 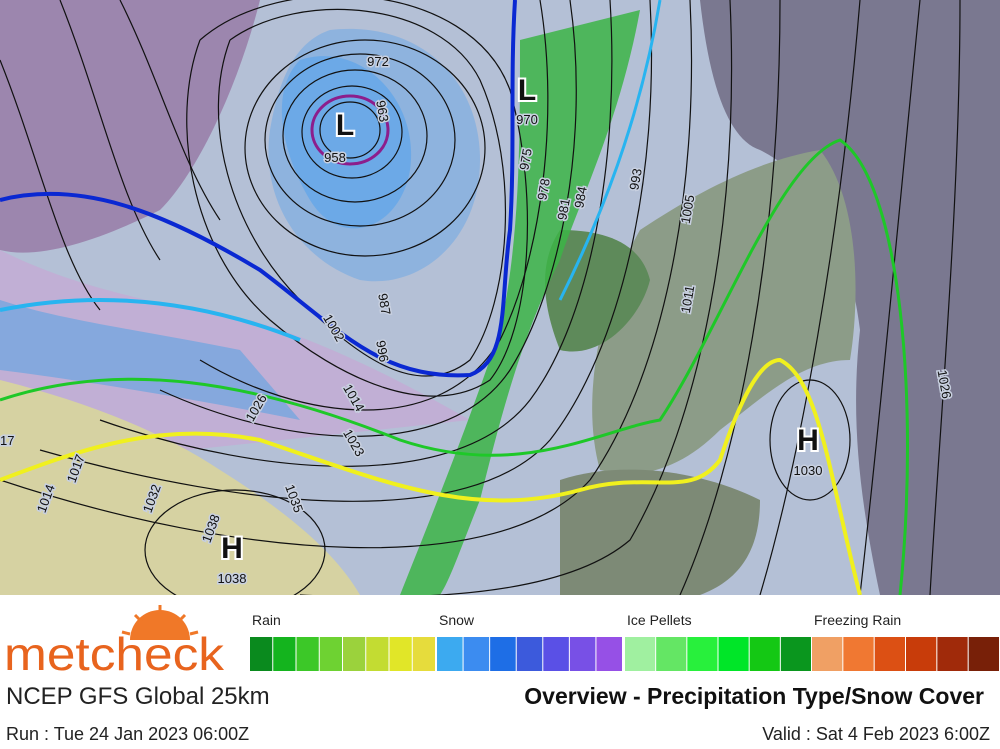 I want to click on pressure-value: 1030, so click(x=808, y=470).